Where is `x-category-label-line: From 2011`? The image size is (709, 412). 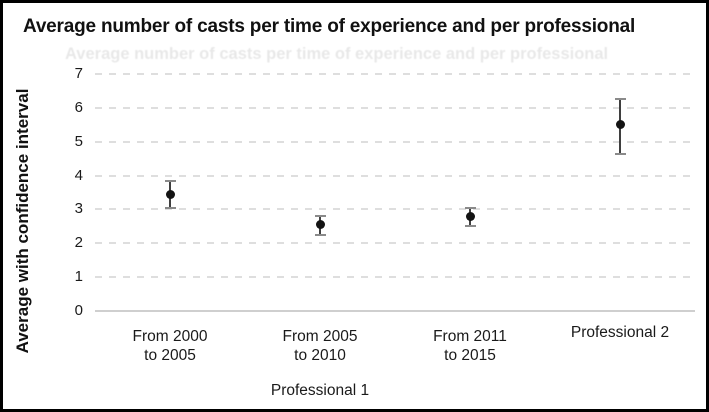
x-category-label-line: From 2011 is located at coordinates (470, 336).